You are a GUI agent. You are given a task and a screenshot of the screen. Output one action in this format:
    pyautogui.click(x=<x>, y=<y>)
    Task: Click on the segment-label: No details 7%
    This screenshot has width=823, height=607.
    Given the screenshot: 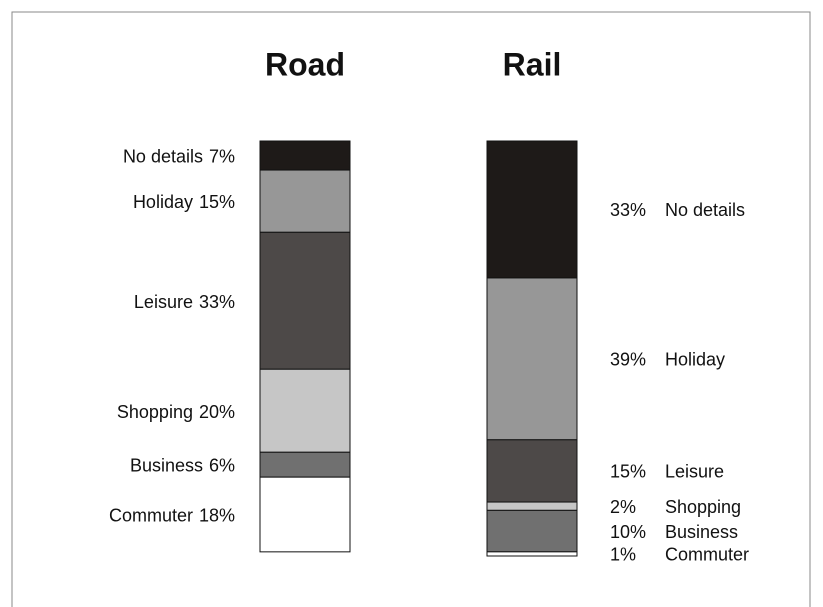 What is the action you would take?
    pyautogui.click(x=179, y=156)
    